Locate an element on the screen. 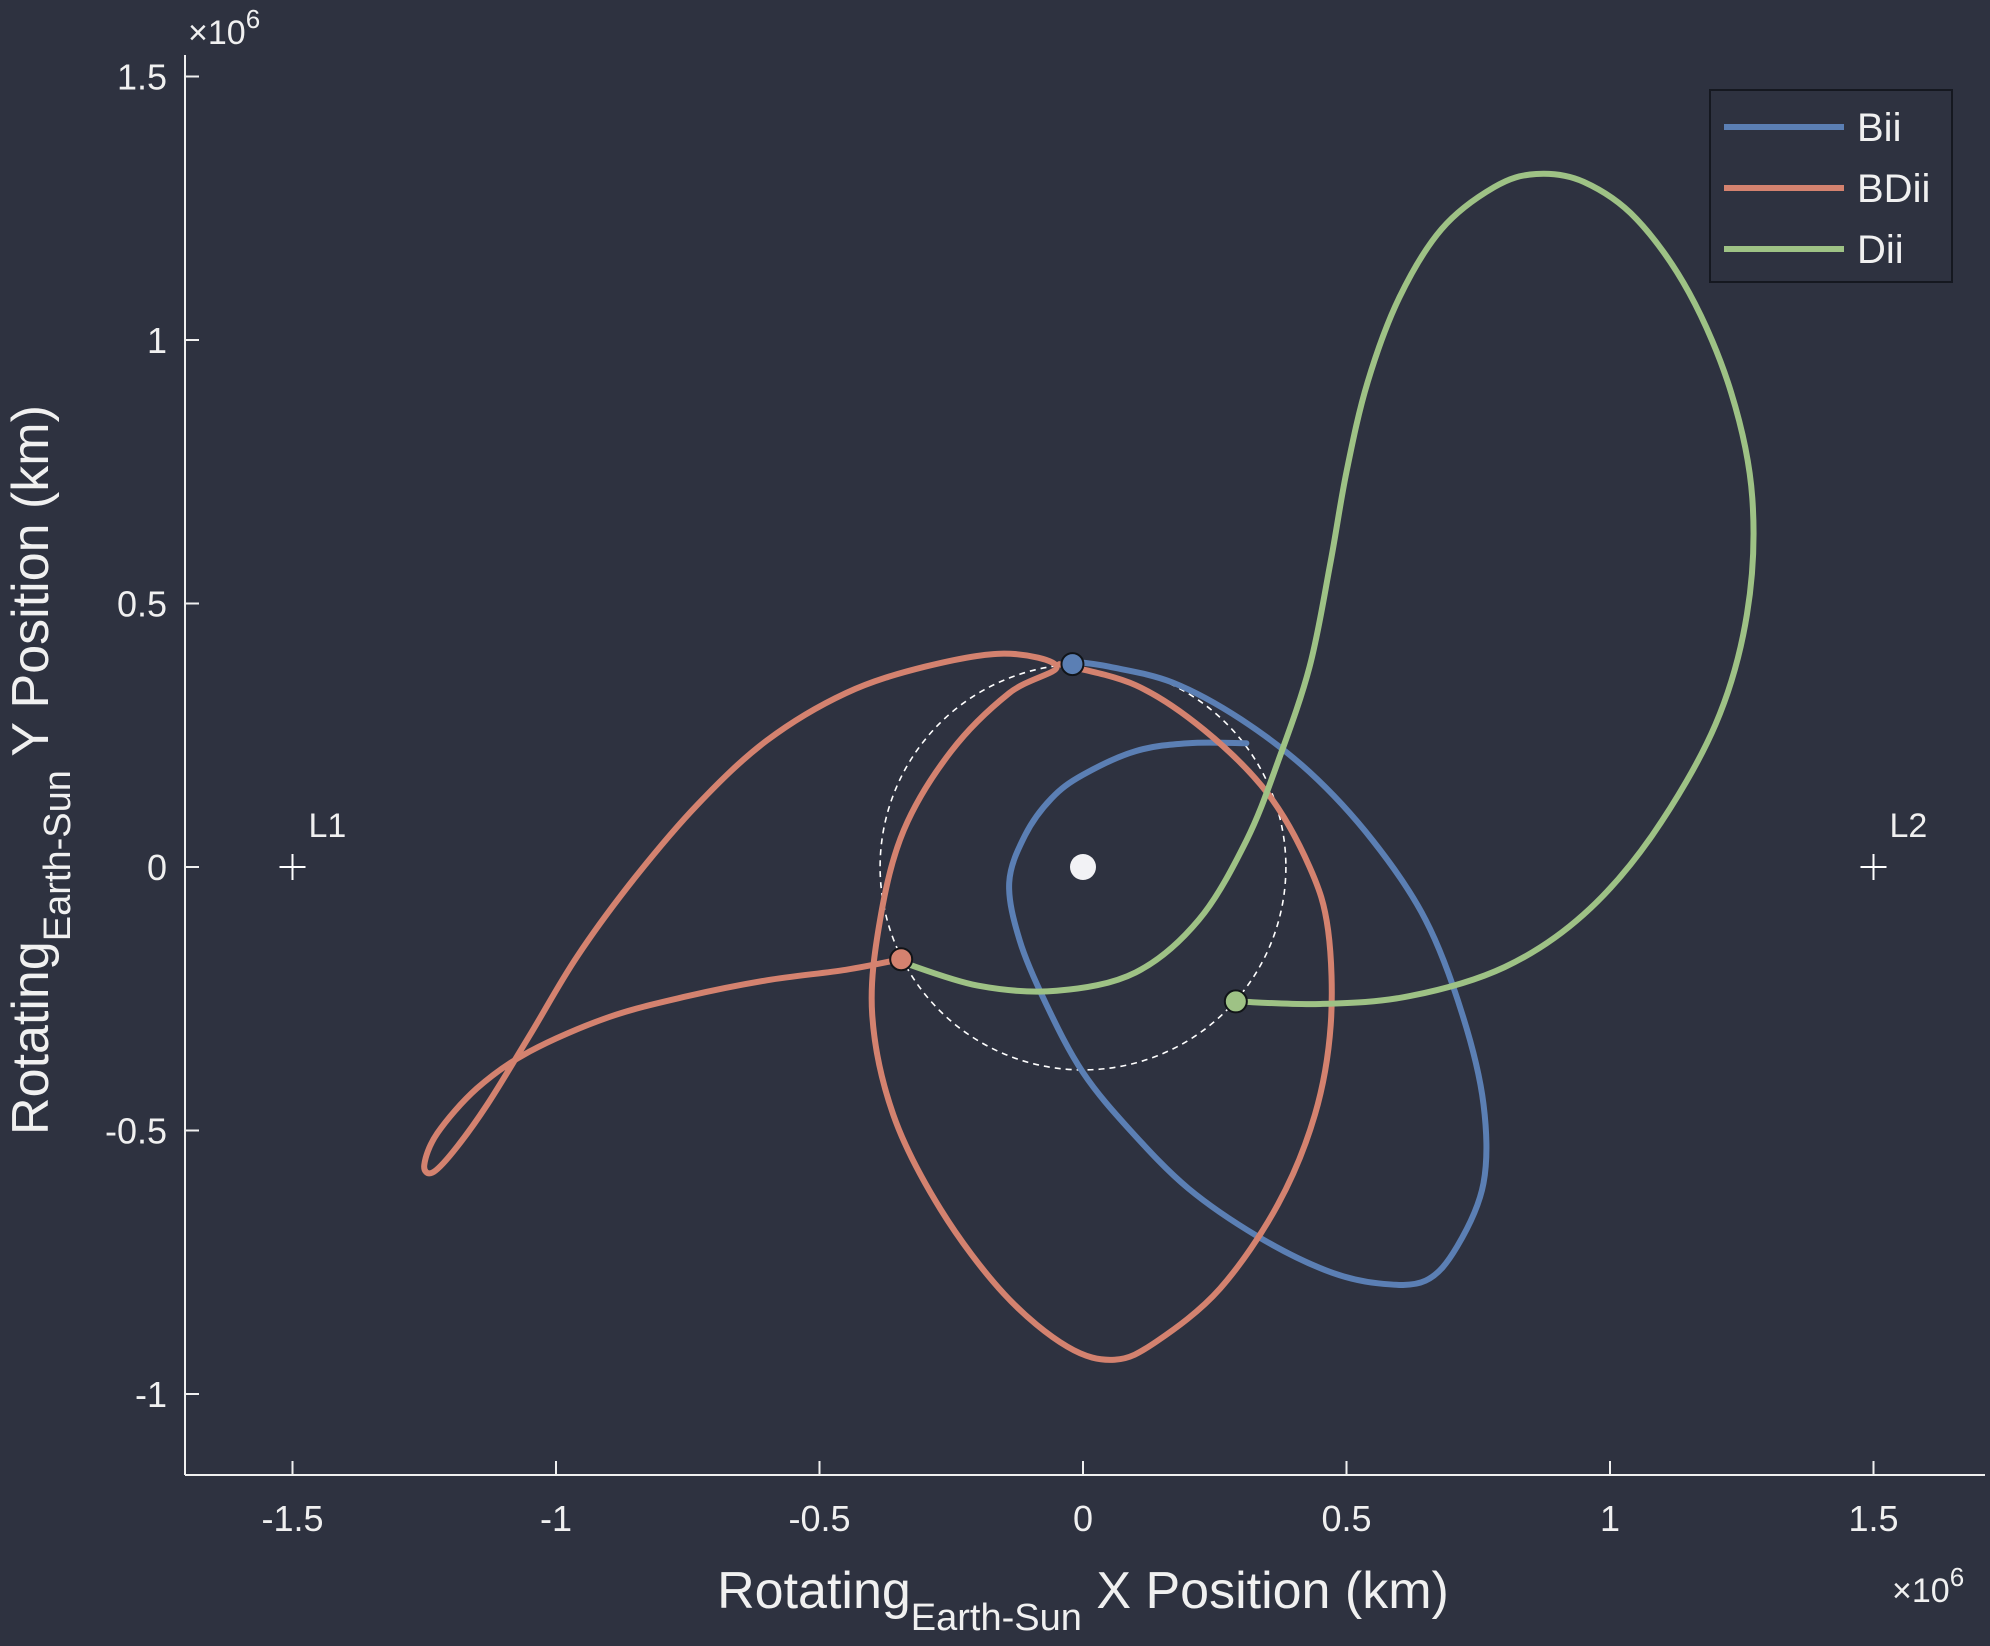  y-tick-label: -1 is located at coordinates (151, 1394).